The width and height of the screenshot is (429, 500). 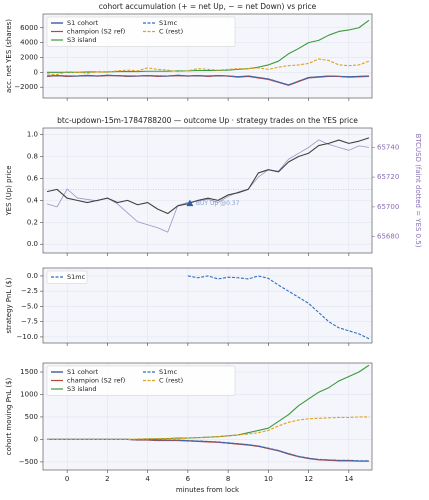 I want to click on y-tick-label: −2.5, so click(x=29, y=291).